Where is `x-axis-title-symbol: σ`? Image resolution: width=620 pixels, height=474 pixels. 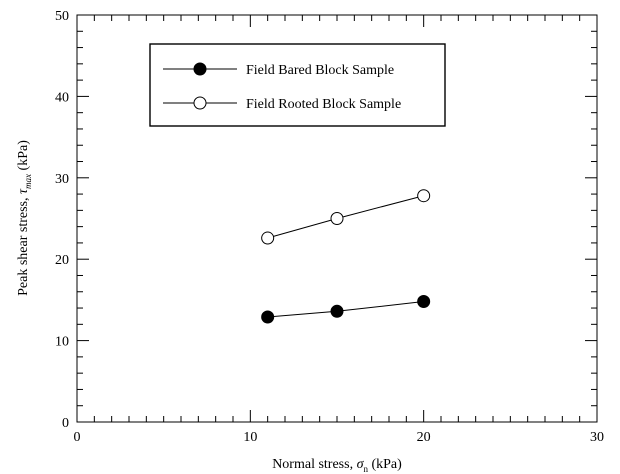
x-axis-title-symbol: σ is located at coordinates (361, 464).